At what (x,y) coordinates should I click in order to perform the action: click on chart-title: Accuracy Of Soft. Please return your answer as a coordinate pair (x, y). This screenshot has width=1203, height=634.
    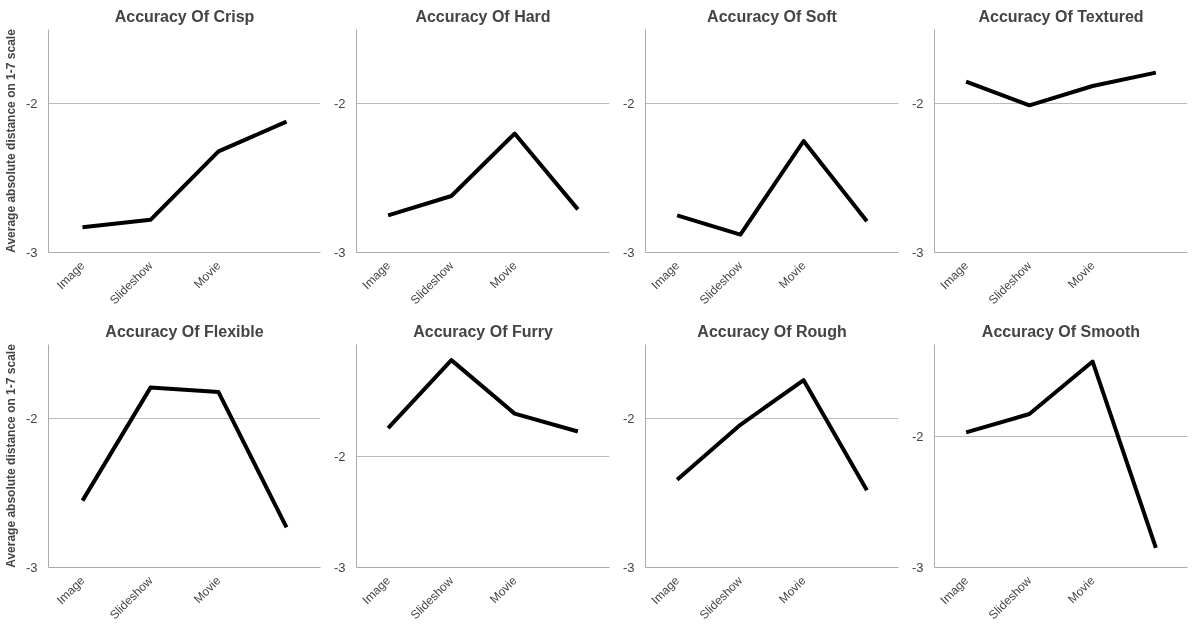
    Looking at the image, I should click on (772, 16).